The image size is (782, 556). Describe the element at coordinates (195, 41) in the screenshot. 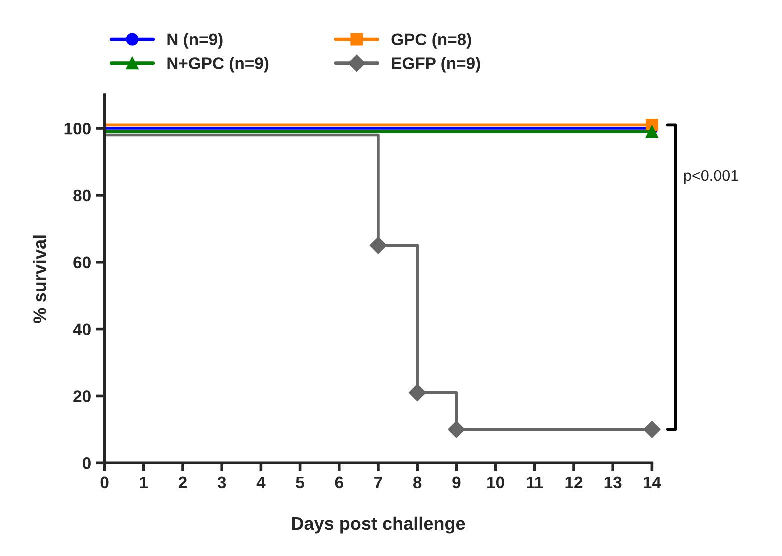

I see `legend-label: N (n=9)` at that location.